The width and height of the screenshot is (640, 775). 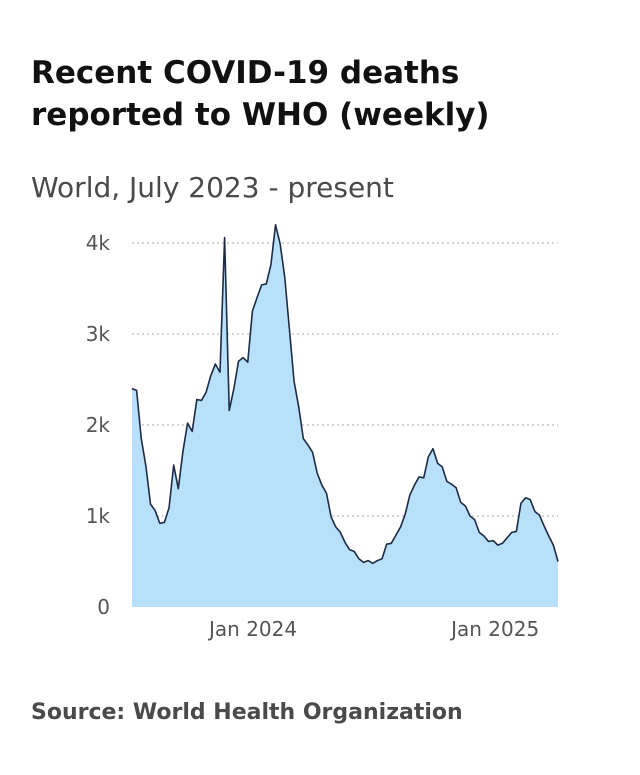 What do you see at coordinates (494, 629) in the screenshot?
I see `x-tick-label: Jan 2025` at bounding box center [494, 629].